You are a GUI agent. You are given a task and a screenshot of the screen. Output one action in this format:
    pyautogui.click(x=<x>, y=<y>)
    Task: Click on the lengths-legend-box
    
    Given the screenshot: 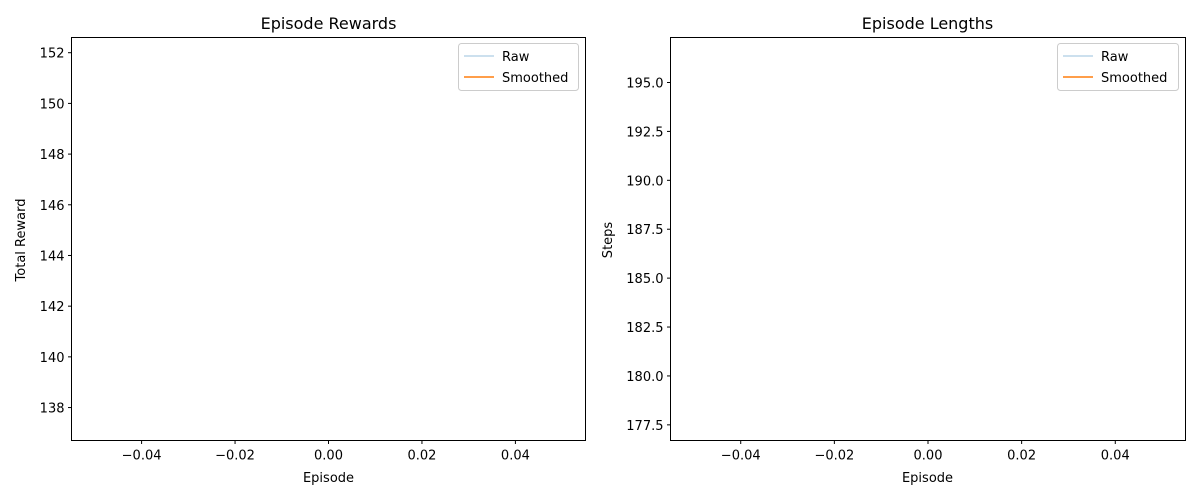 What is the action you would take?
    pyautogui.click(x=1118, y=67)
    